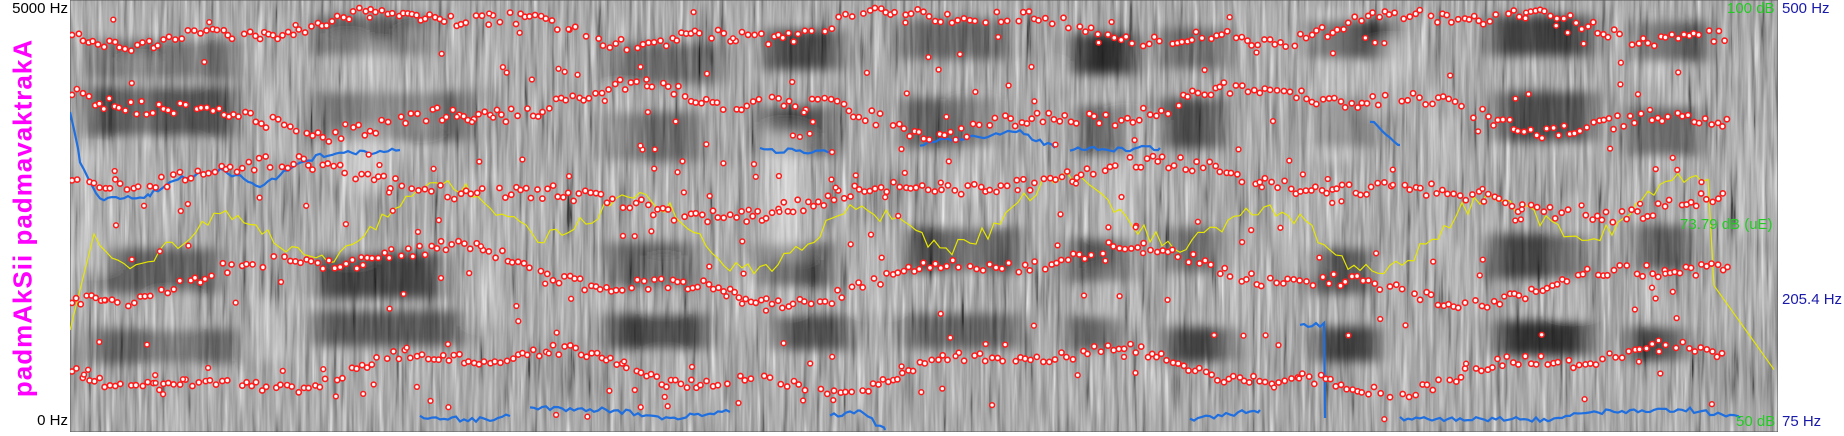 This screenshot has width=1844, height=436. I want to click on transcription-label: padmAkSii padmavaktrakA, so click(23, 218).